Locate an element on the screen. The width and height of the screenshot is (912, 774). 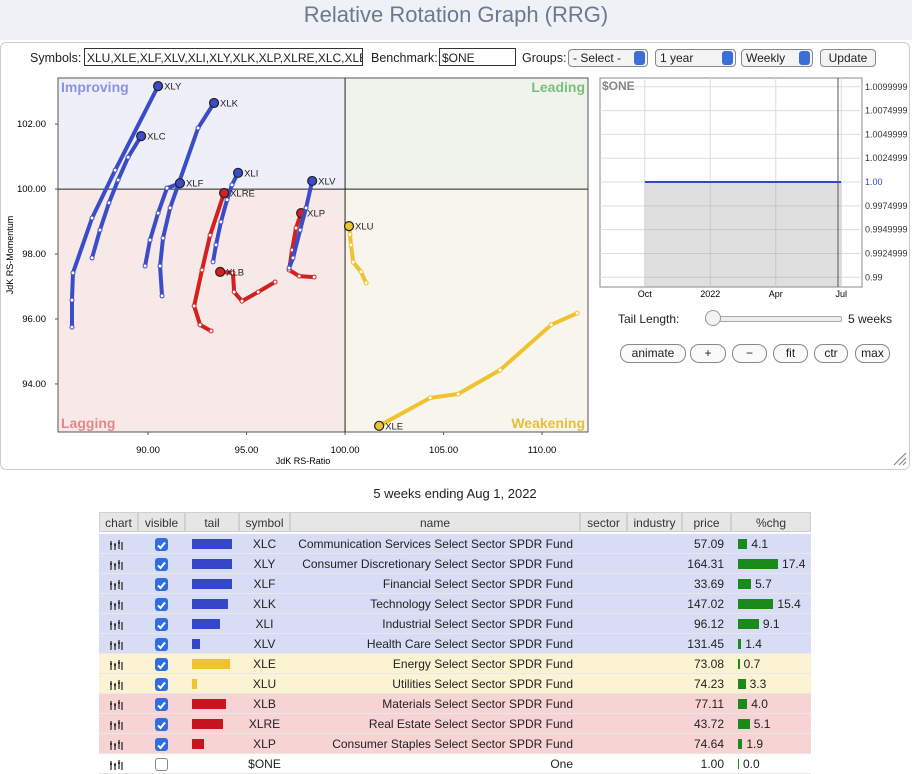
column-header: price is located at coordinates (706, 522).